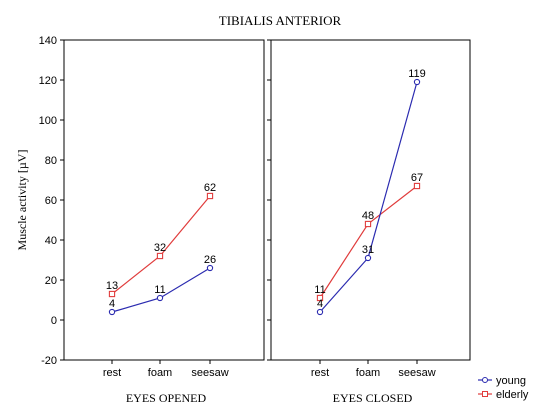 Image resolution: width=550 pixels, height=415 pixels. I want to click on x-axis-label: EYES CLOSED, so click(373, 398).